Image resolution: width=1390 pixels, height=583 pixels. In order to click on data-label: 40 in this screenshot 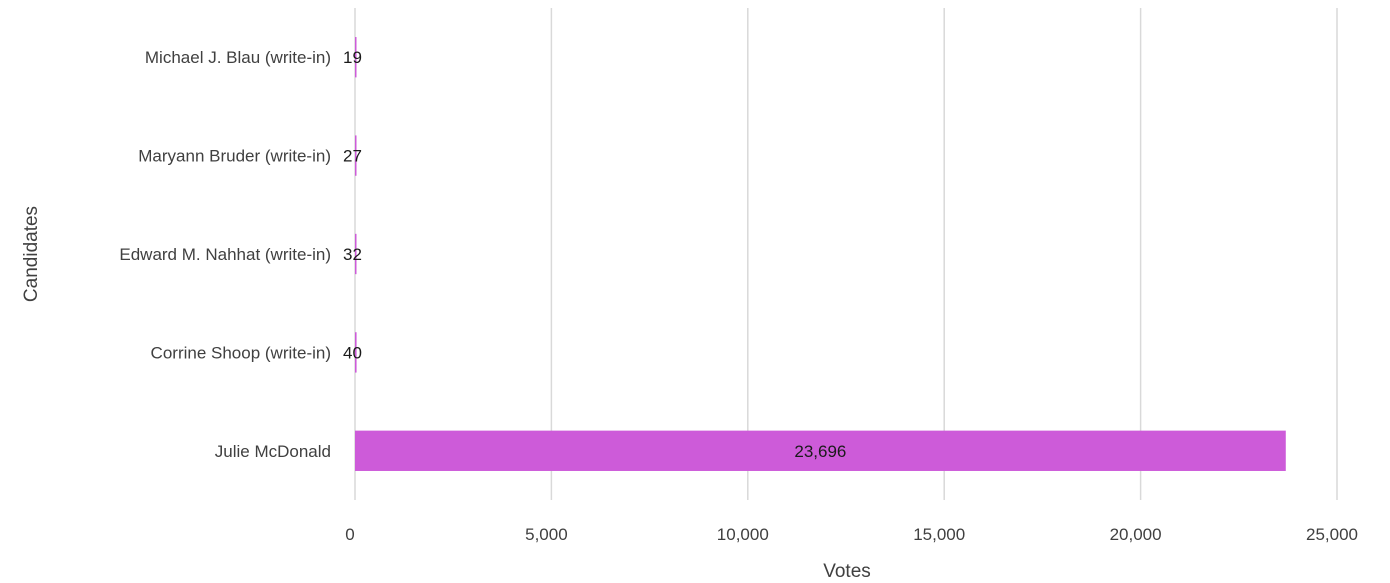, I will do `click(352, 352)`.